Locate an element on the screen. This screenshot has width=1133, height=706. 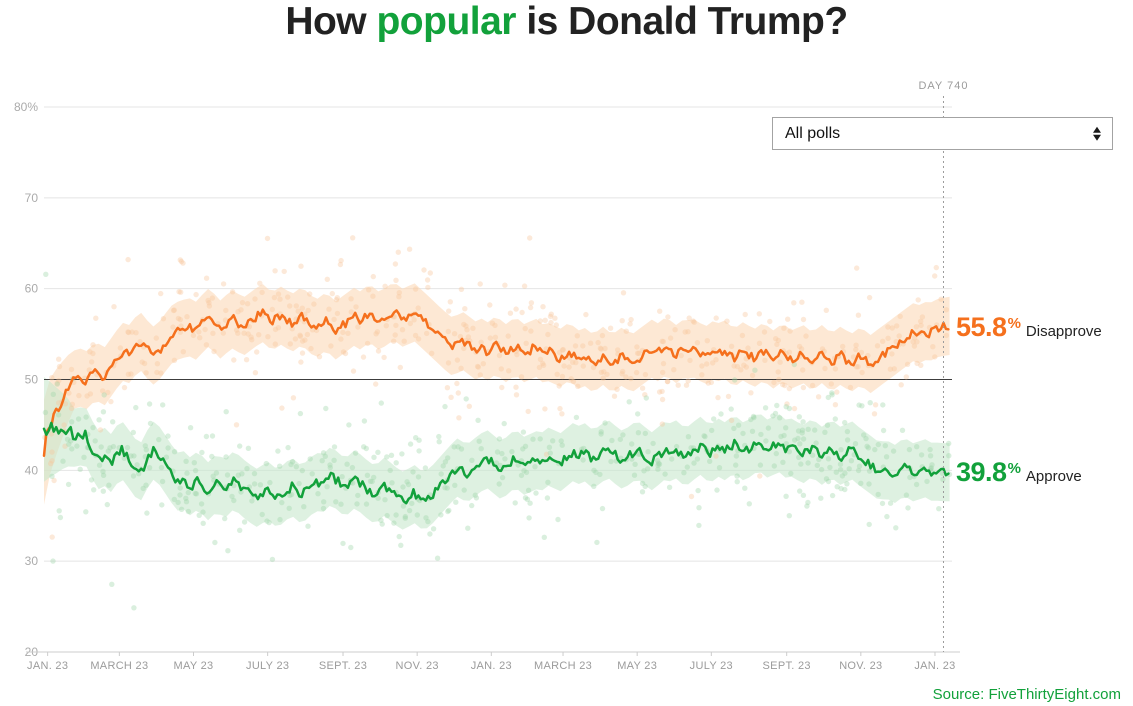
svg-text: 40 is located at coordinates (32, 470).